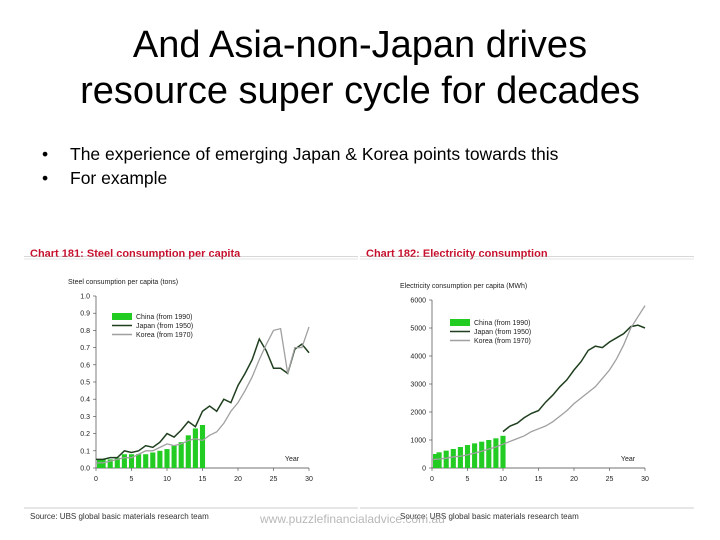  What do you see at coordinates (418, 301) in the screenshot?
I see `y-tick-label: 6000` at bounding box center [418, 301].